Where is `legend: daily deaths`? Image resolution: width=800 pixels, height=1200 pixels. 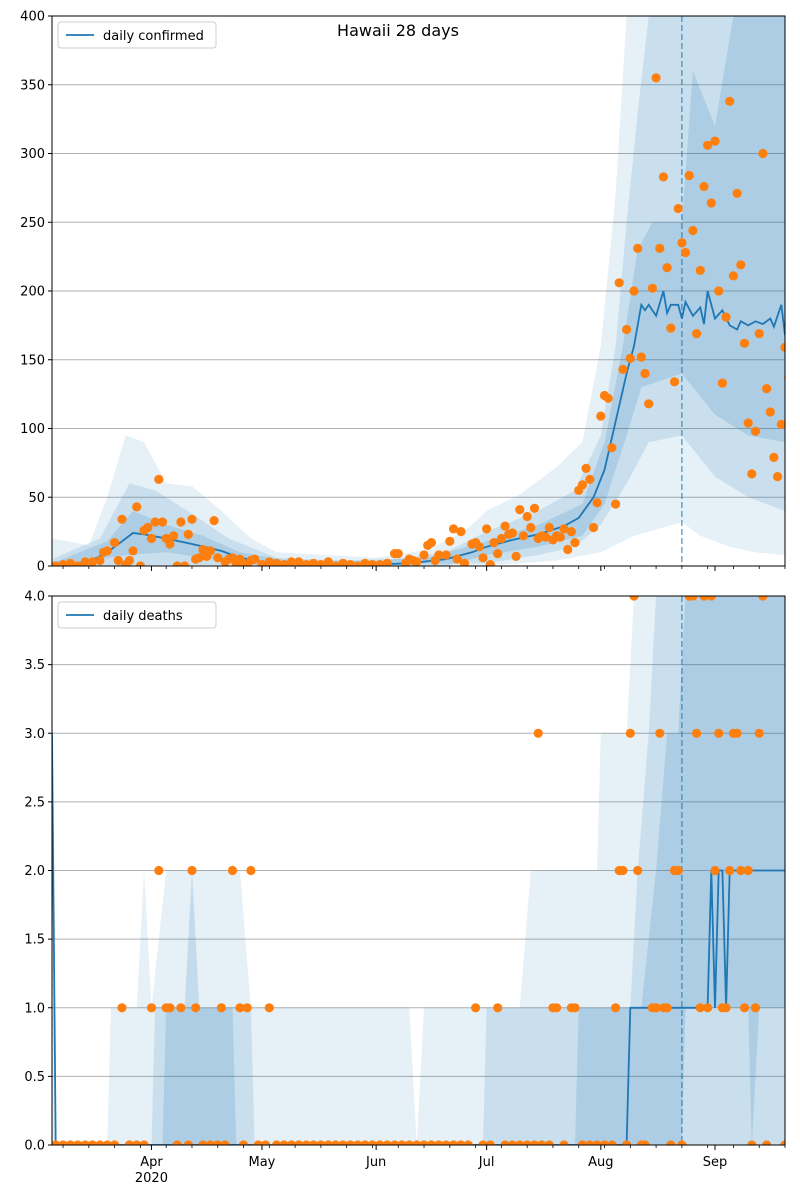
legend: daily deaths is located at coordinates (137, 615).